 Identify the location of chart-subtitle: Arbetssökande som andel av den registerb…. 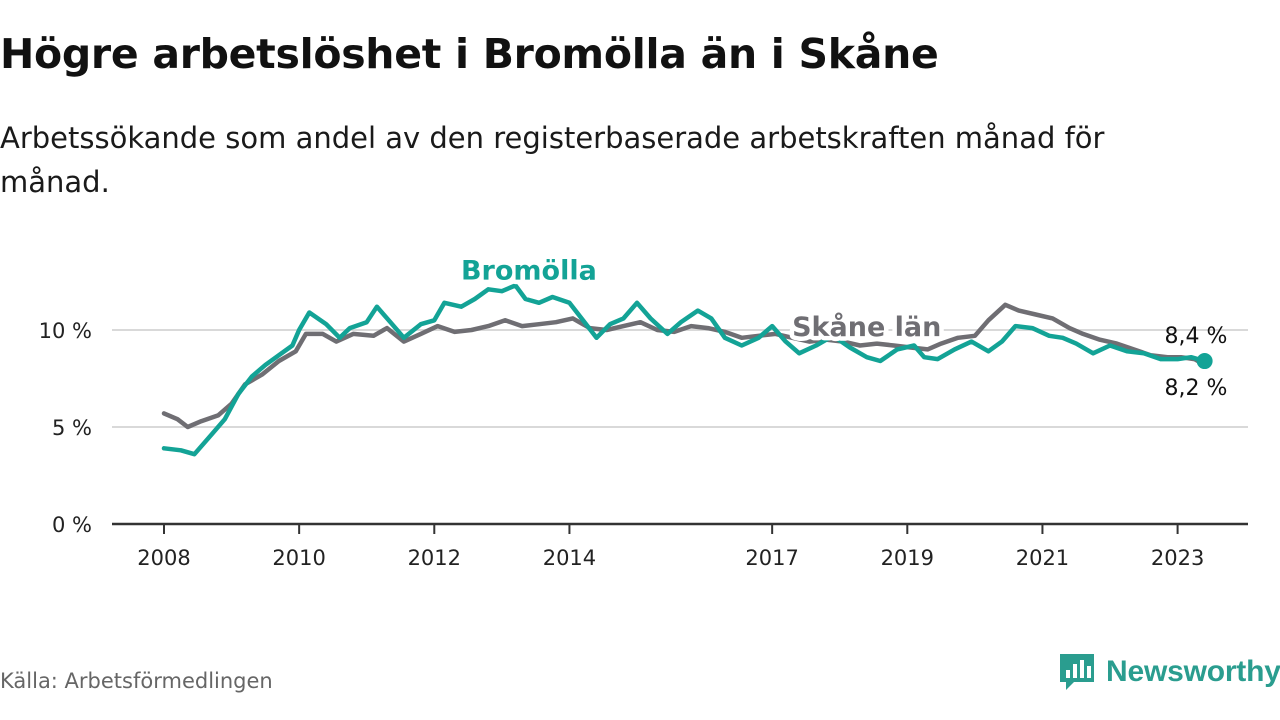
(552, 160).